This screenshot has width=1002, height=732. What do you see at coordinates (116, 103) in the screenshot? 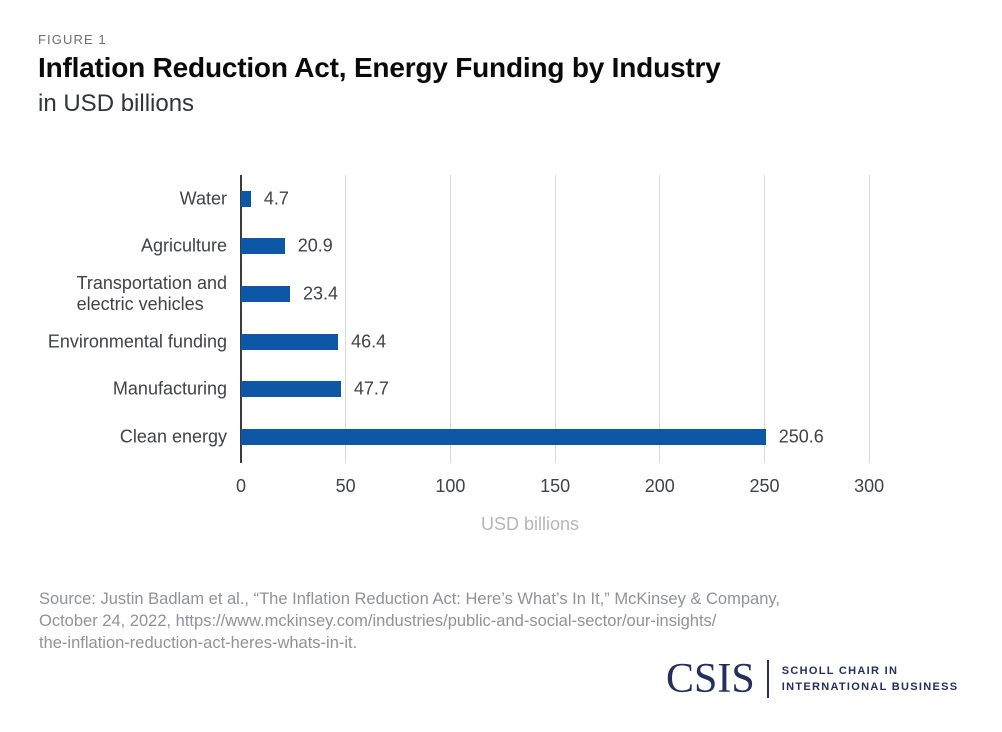
I see `chart-subtitle: in USD billions` at bounding box center [116, 103].